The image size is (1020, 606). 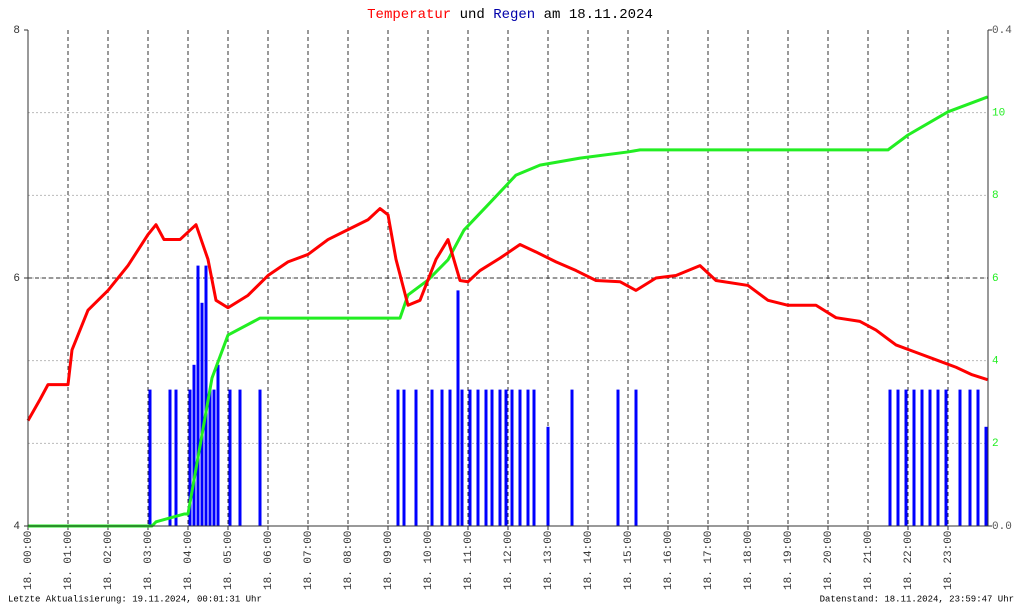 What do you see at coordinates (149, 560) in the screenshot?
I see `x-tick-label: 18. 03:00` at bounding box center [149, 560].